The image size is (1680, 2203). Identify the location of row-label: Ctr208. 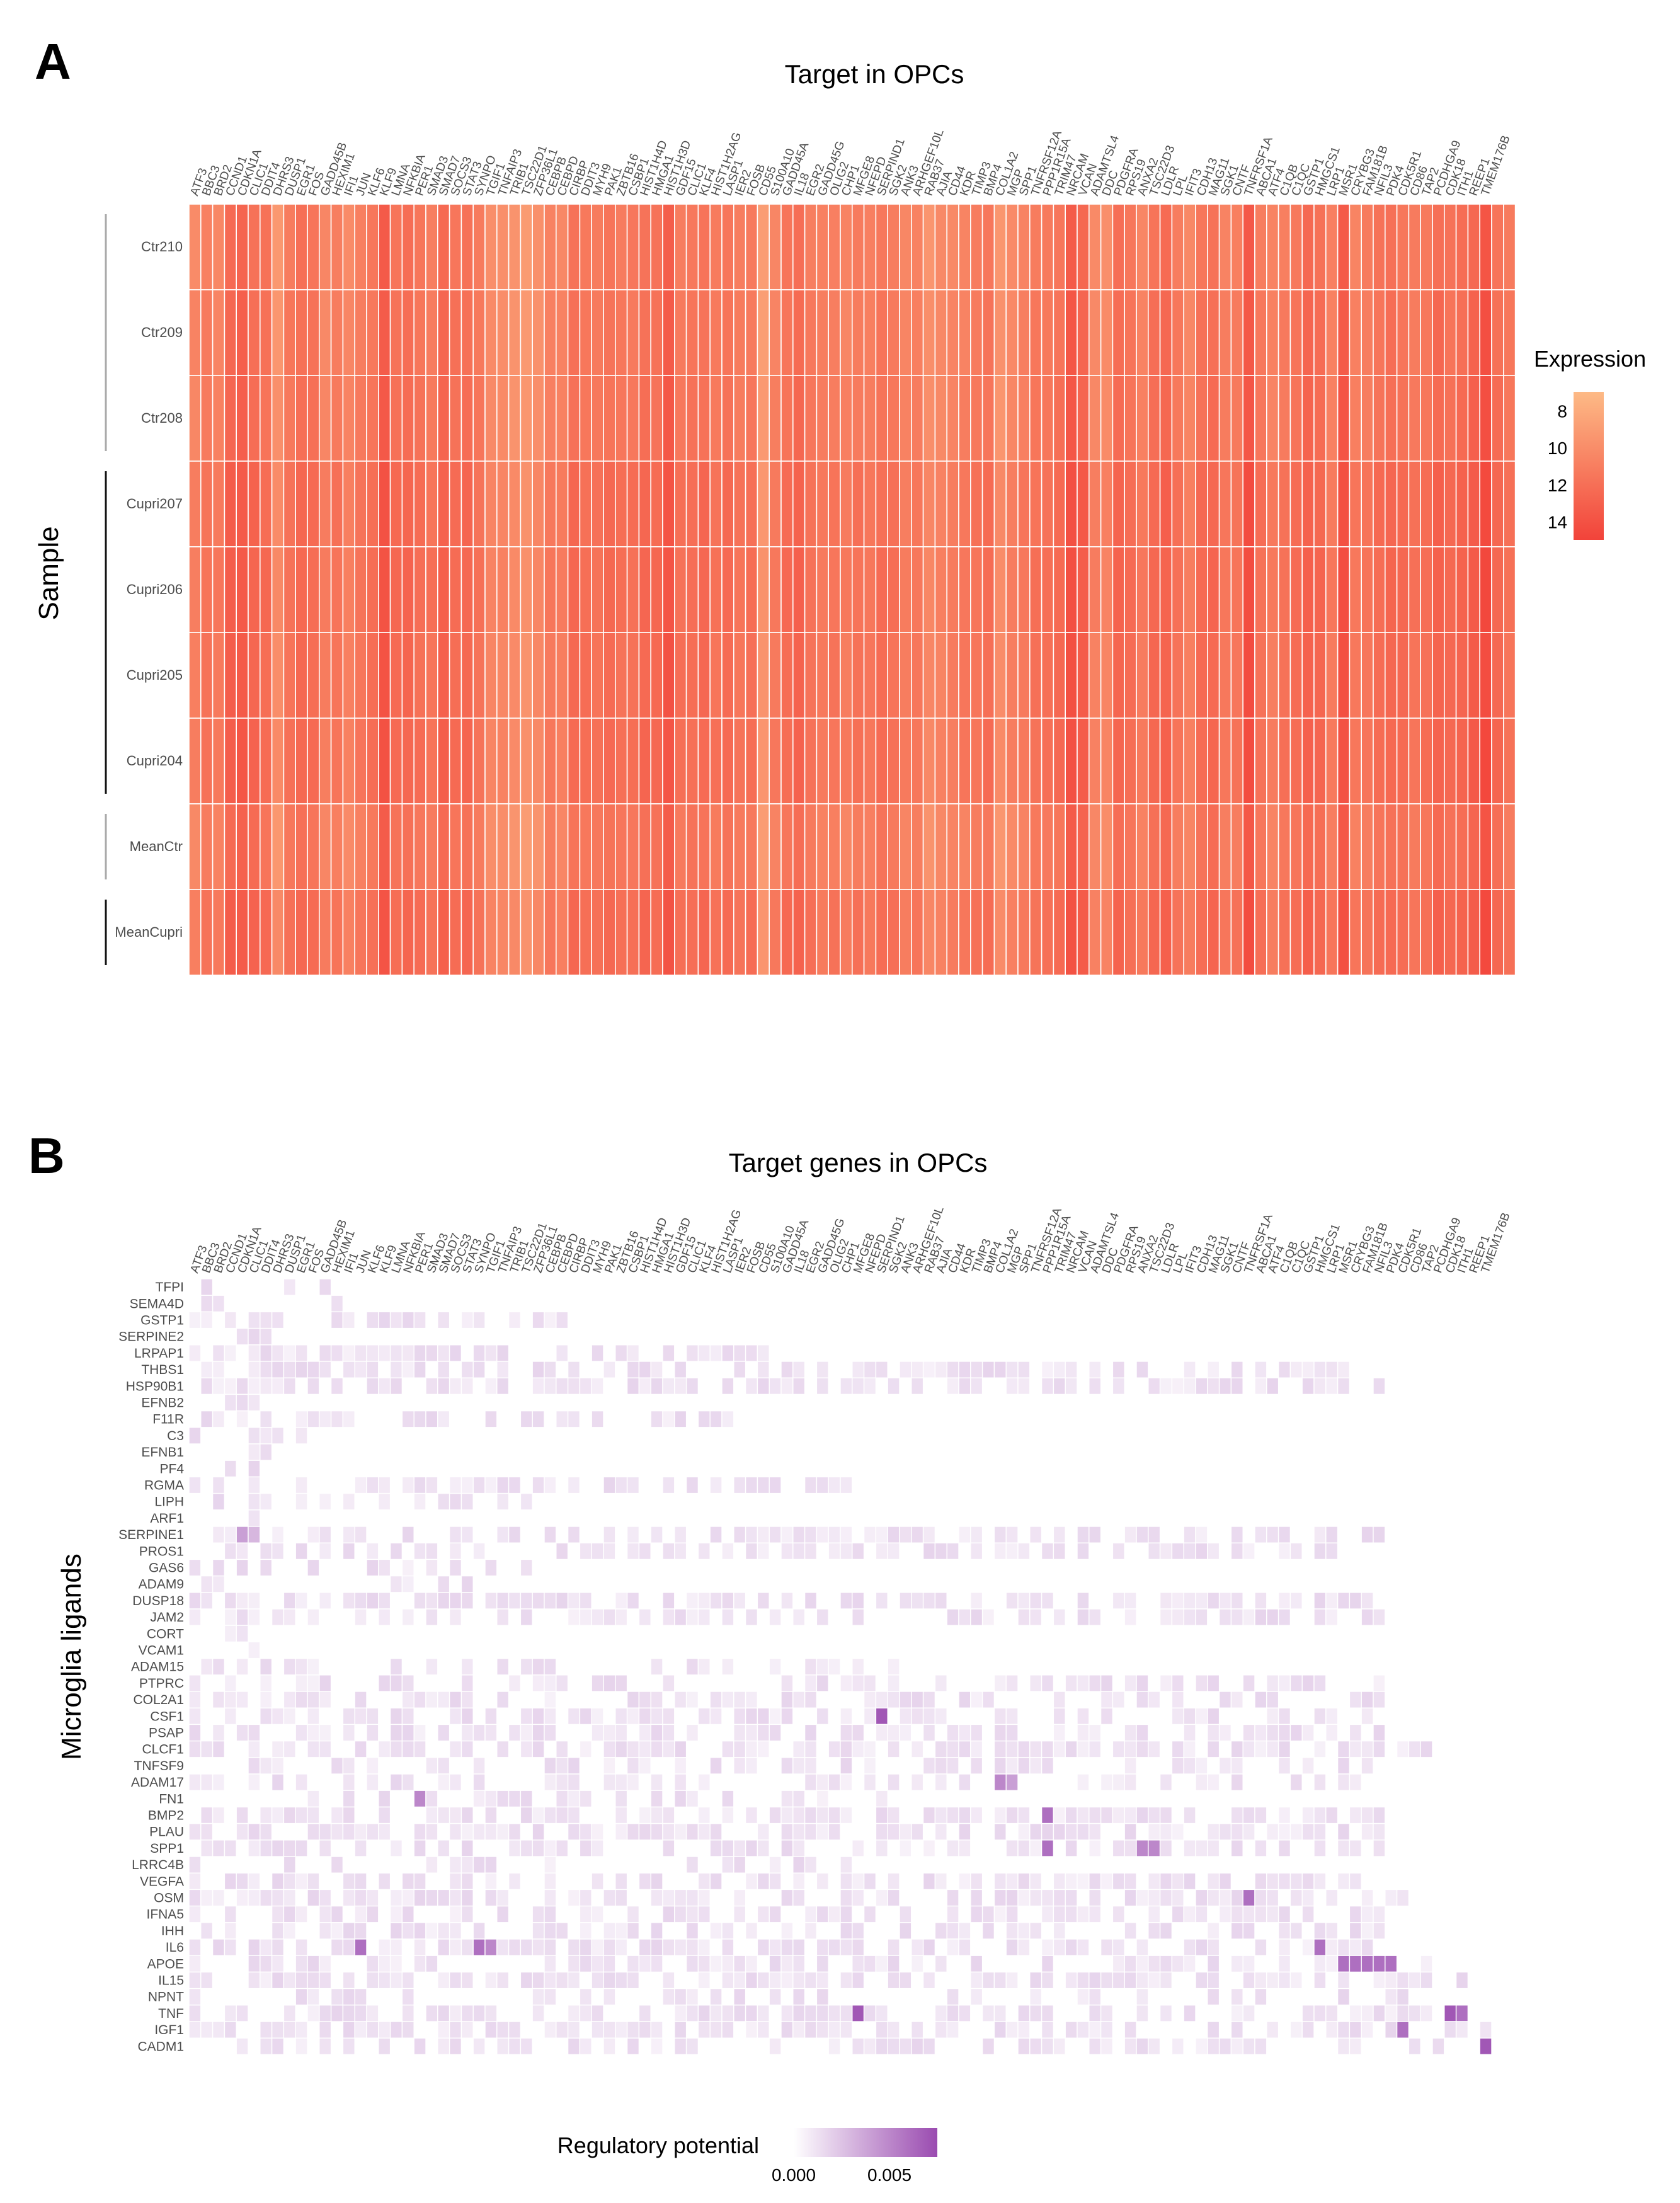
(162, 418).